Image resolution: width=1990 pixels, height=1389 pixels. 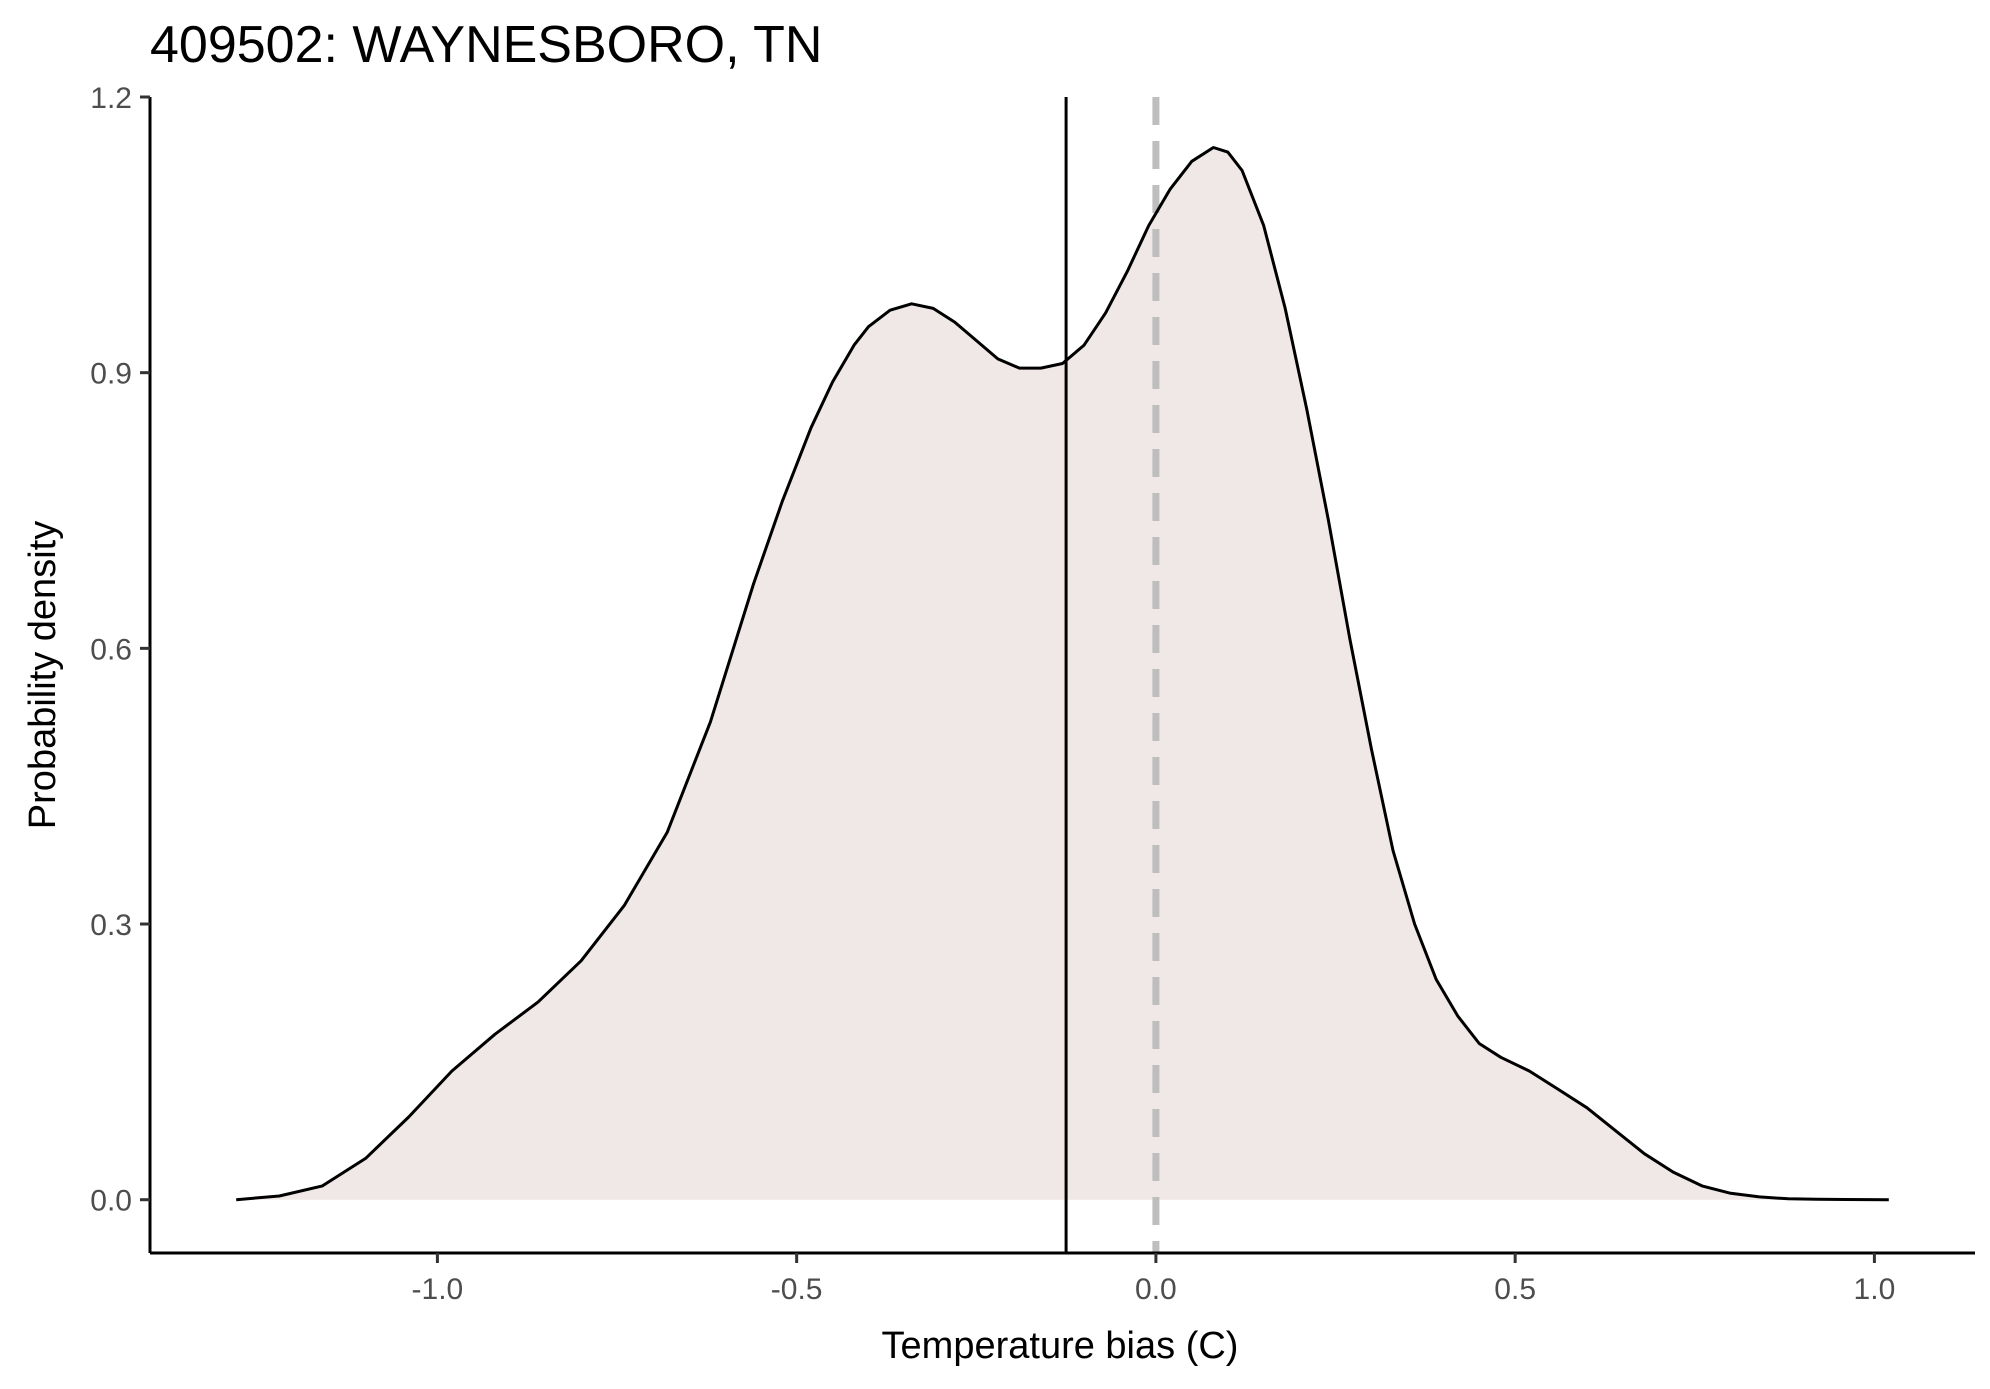 What do you see at coordinates (438, 1289) in the screenshot?
I see `x-tick-label: -1.0` at bounding box center [438, 1289].